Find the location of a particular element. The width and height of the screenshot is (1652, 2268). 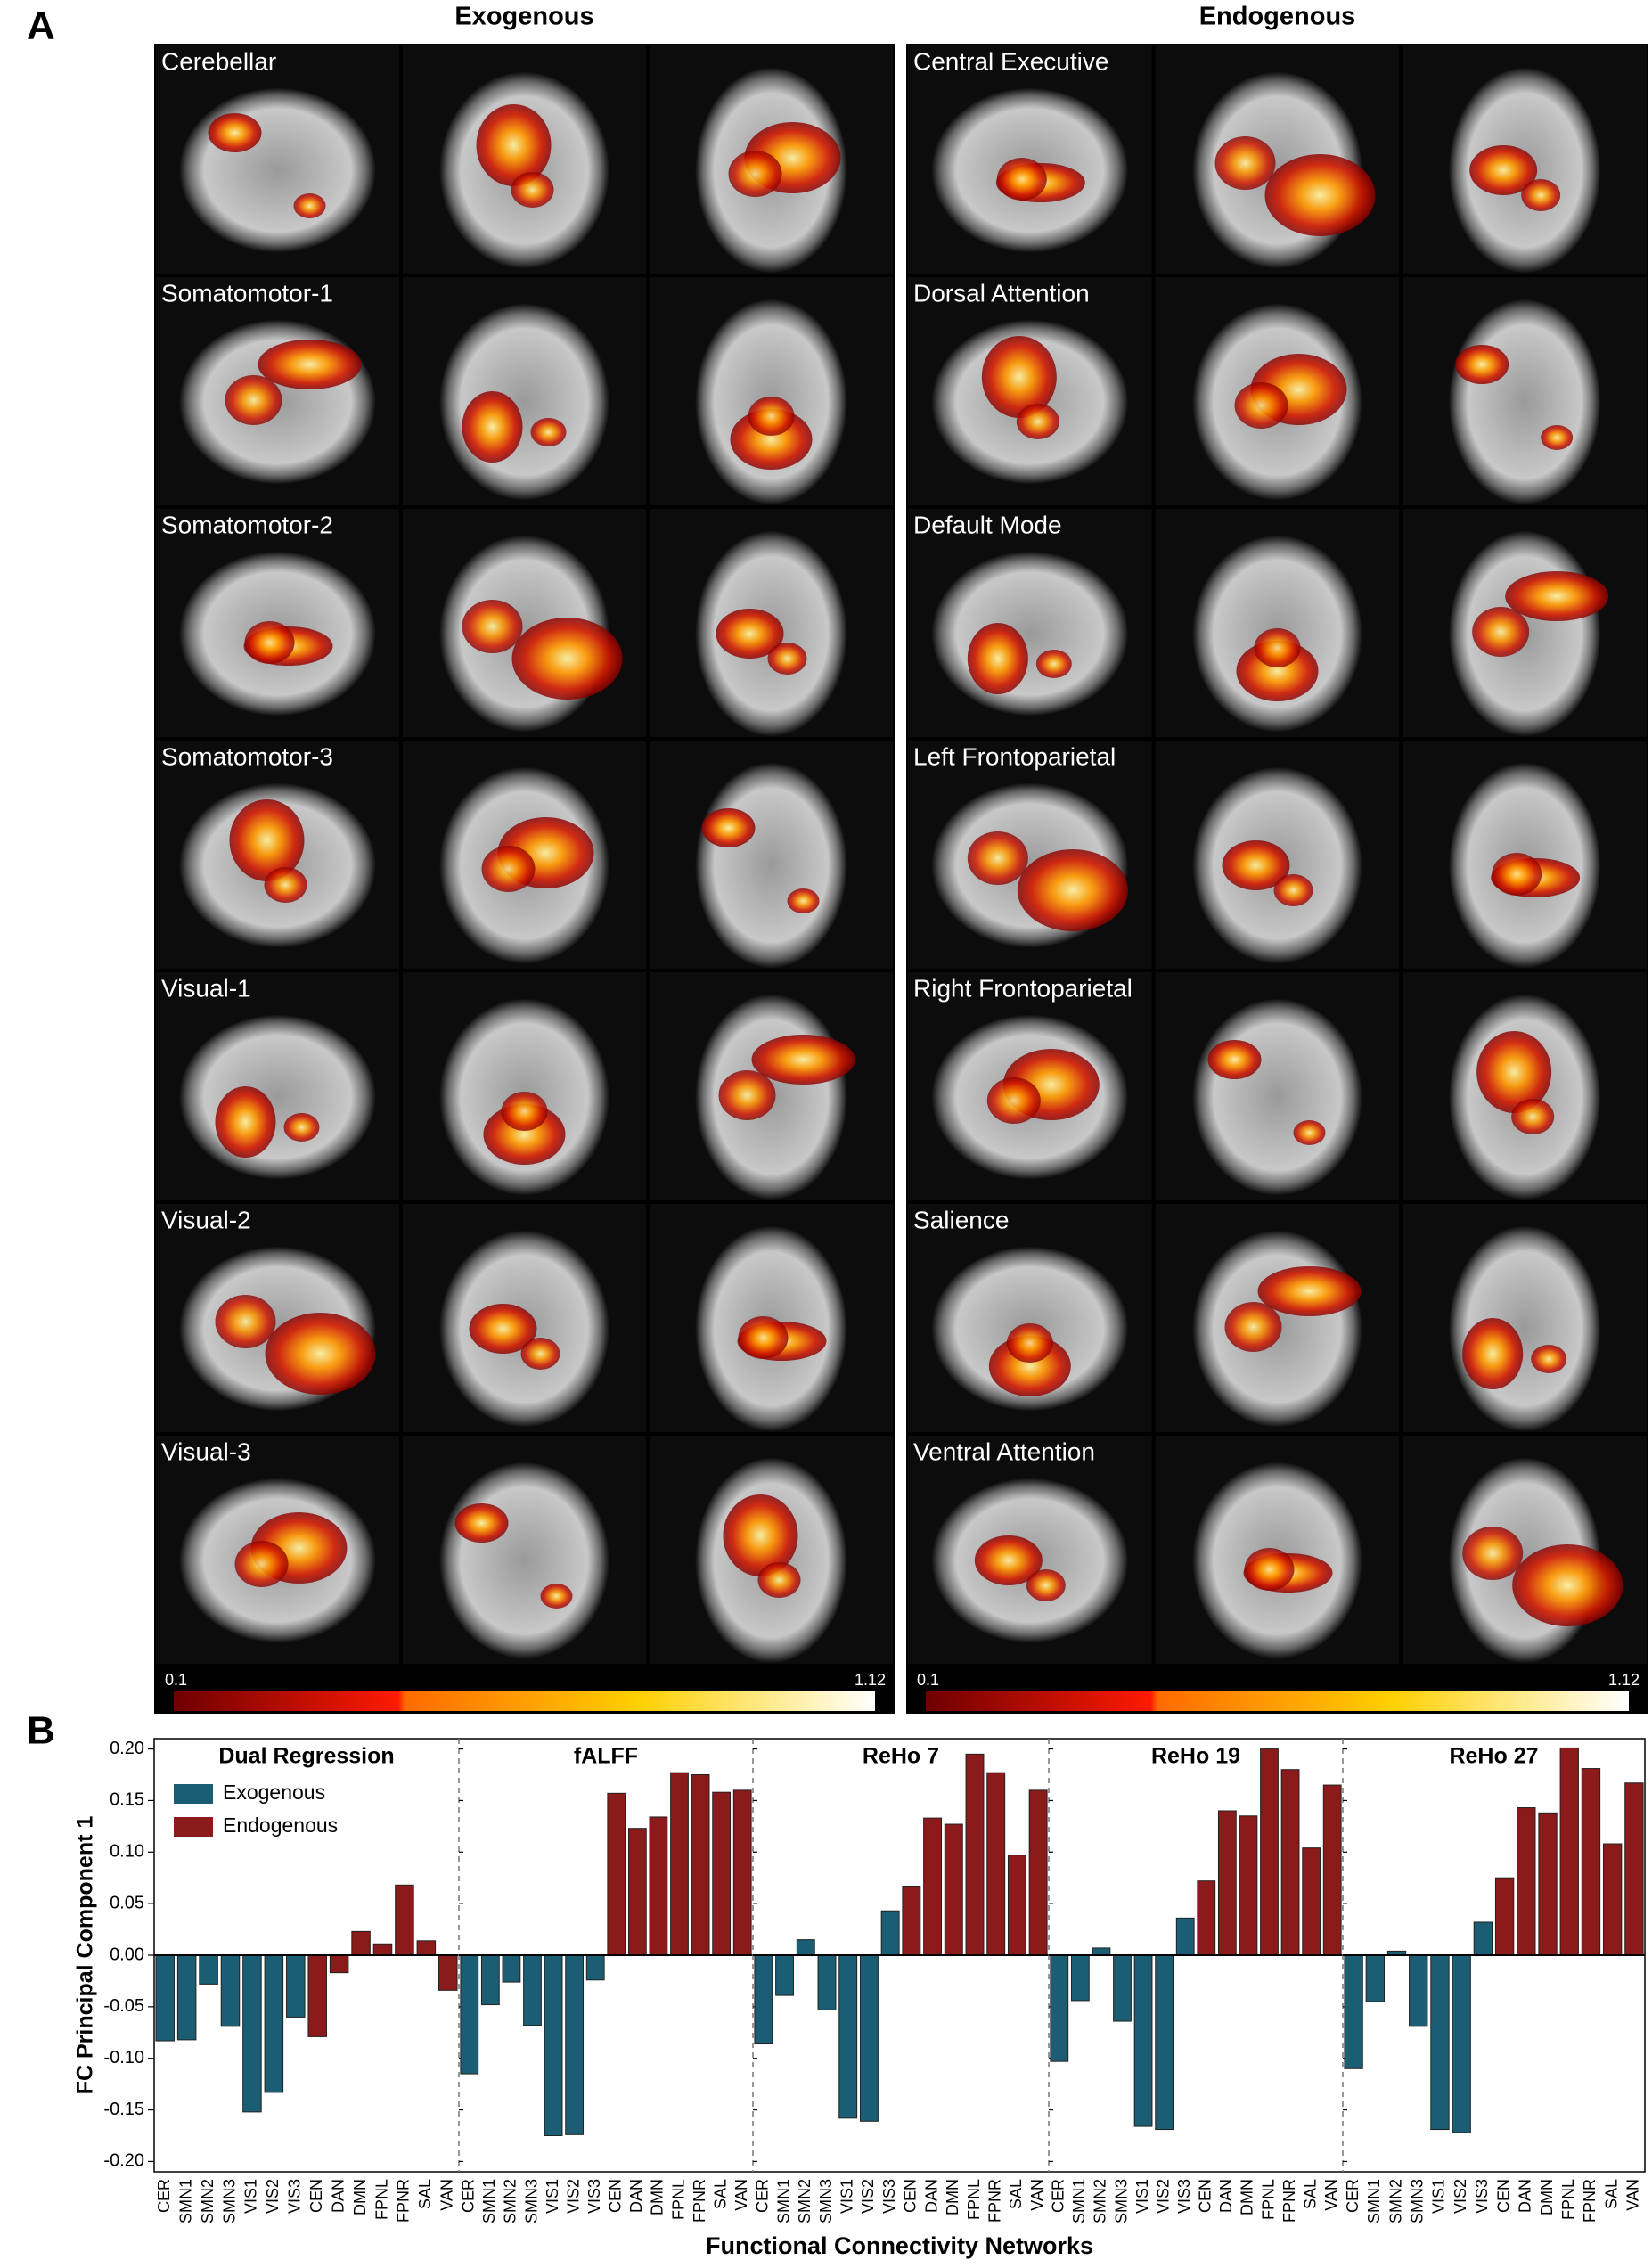

colorbar-max: 1.12 is located at coordinates (1624, 1680).